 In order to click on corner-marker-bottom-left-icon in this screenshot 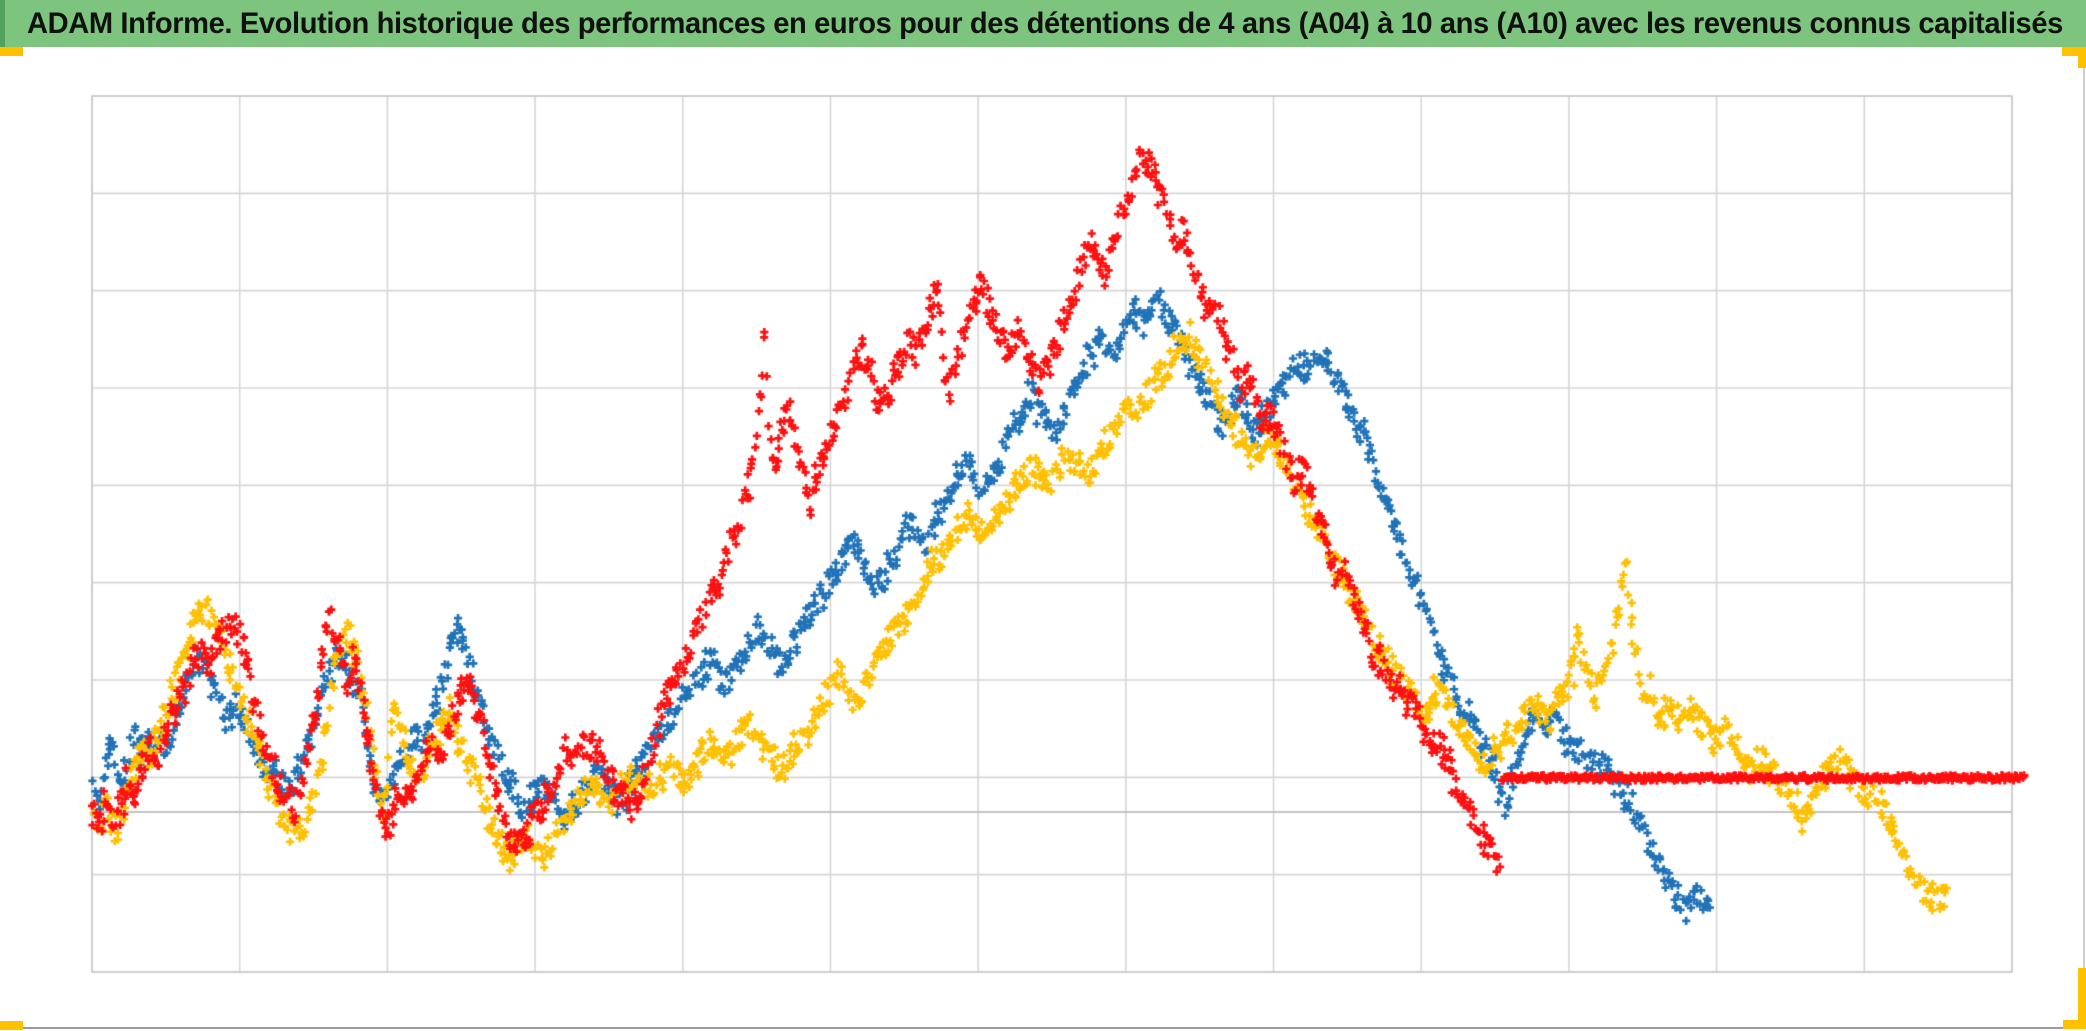, I will do `click(11, 1025)`.